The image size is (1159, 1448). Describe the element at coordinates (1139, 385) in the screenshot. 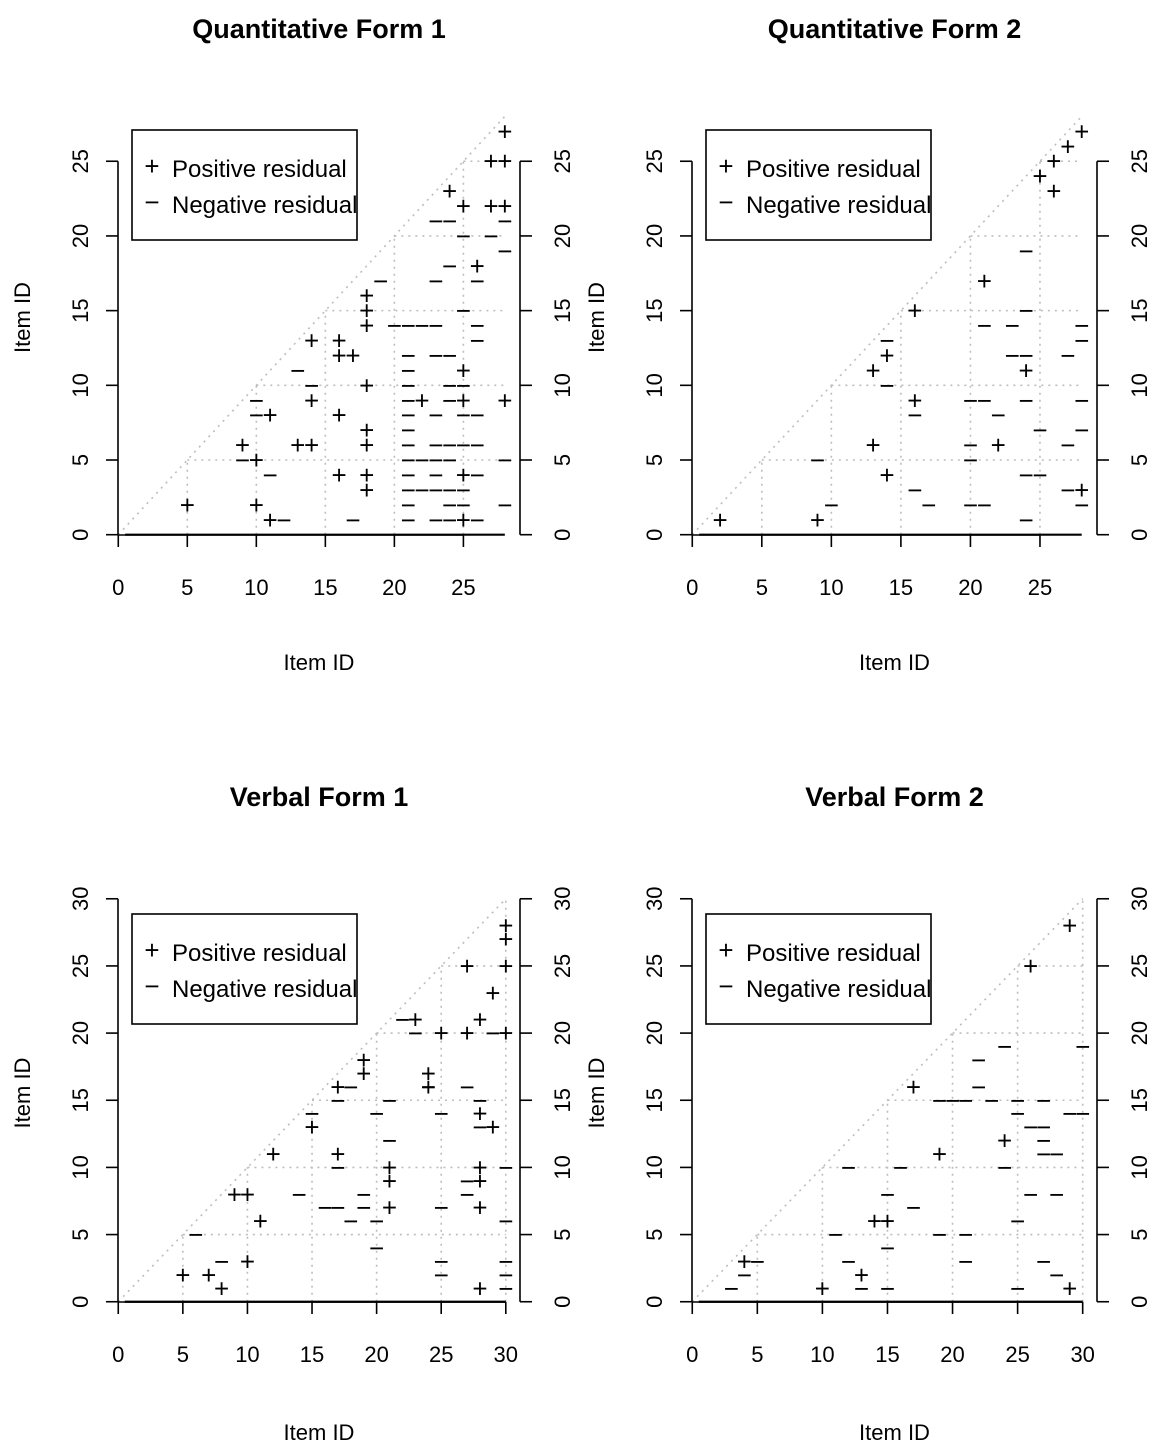

I see `y-tick-label-right: 10` at that location.